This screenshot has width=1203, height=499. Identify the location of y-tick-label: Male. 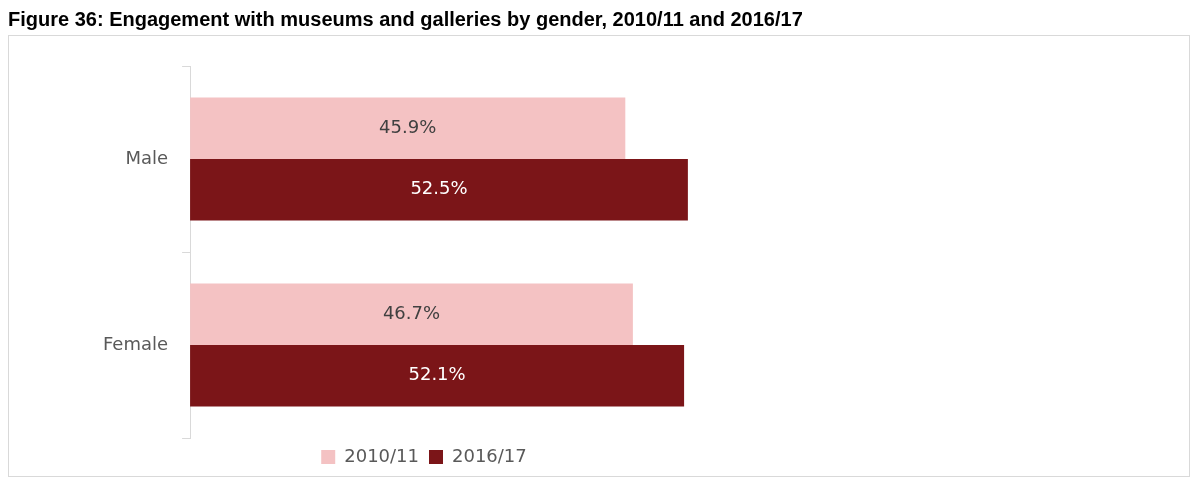
(147, 157).